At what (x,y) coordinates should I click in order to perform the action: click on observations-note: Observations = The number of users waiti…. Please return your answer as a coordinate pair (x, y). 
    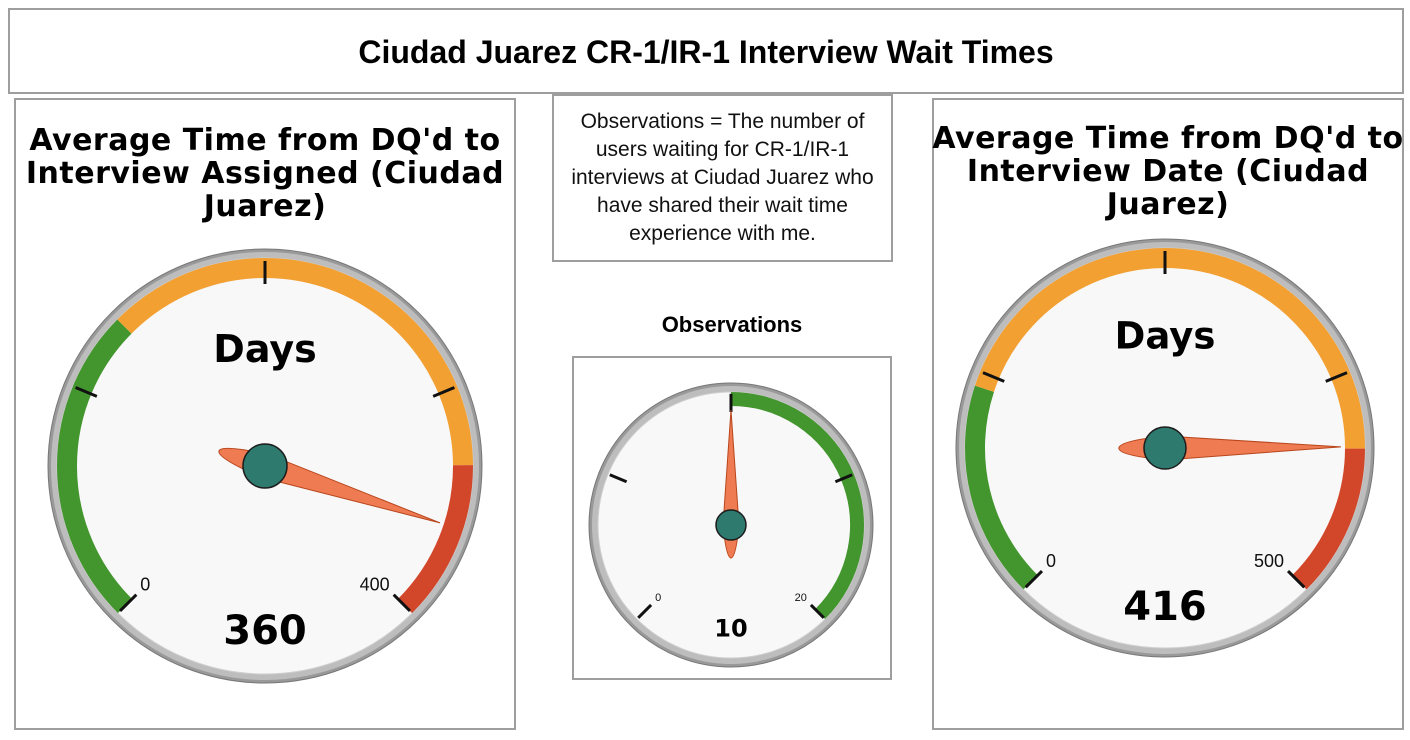
    Looking at the image, I should click on (722, 177).